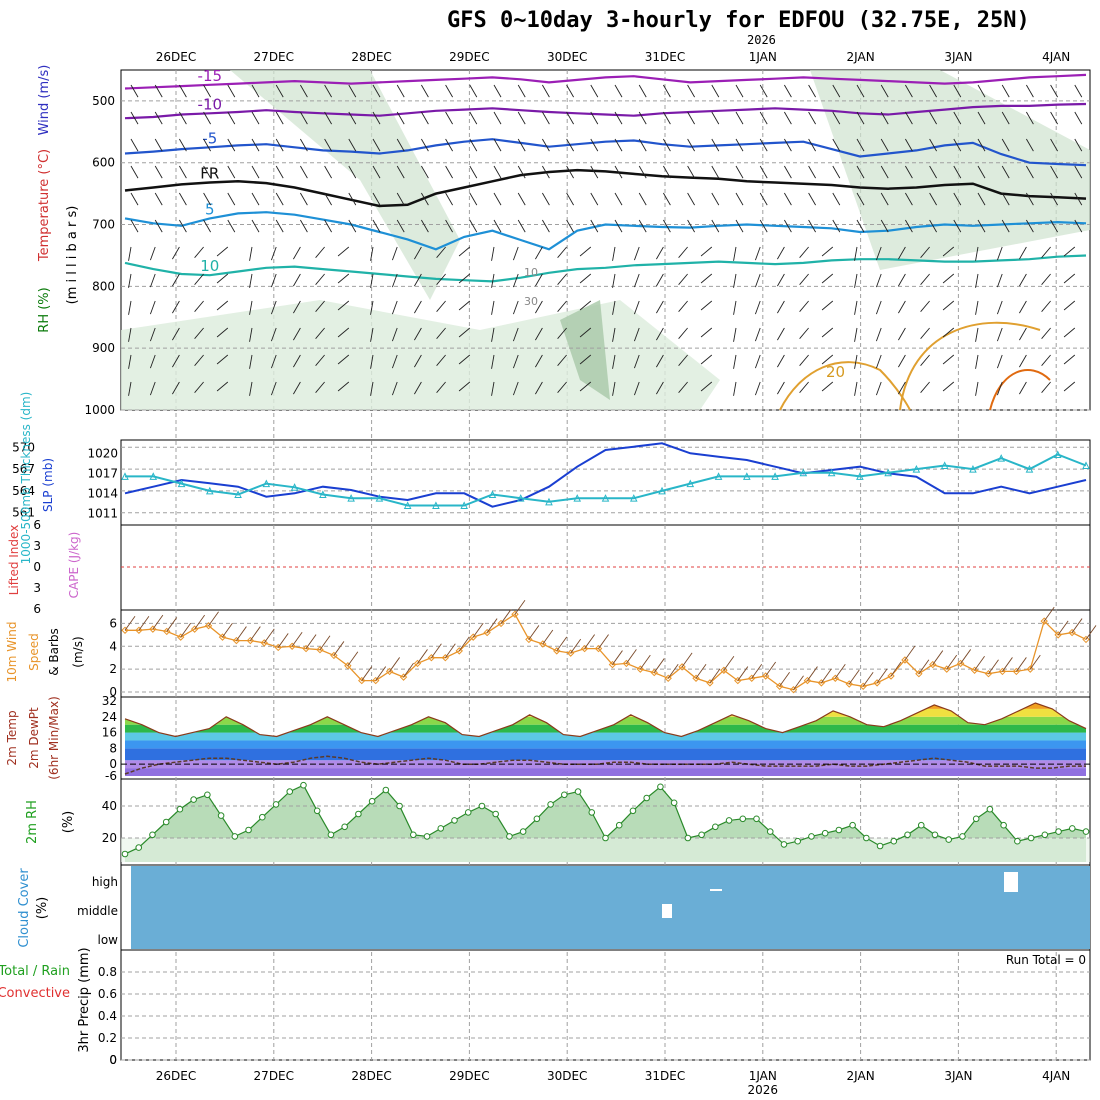 The image size is (1100, 1100). Describe the element at coordinates (667, 911) in the screenshot. I see `cloud-gap` at that location.